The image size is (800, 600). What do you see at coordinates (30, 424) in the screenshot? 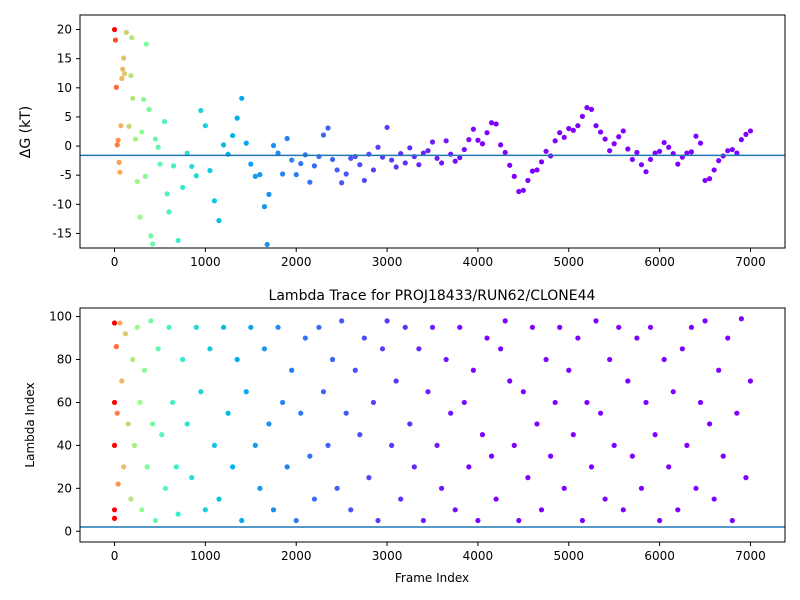
I see `lambda-y-axis-label: Lambda Index` at bounding box center [30, 424].